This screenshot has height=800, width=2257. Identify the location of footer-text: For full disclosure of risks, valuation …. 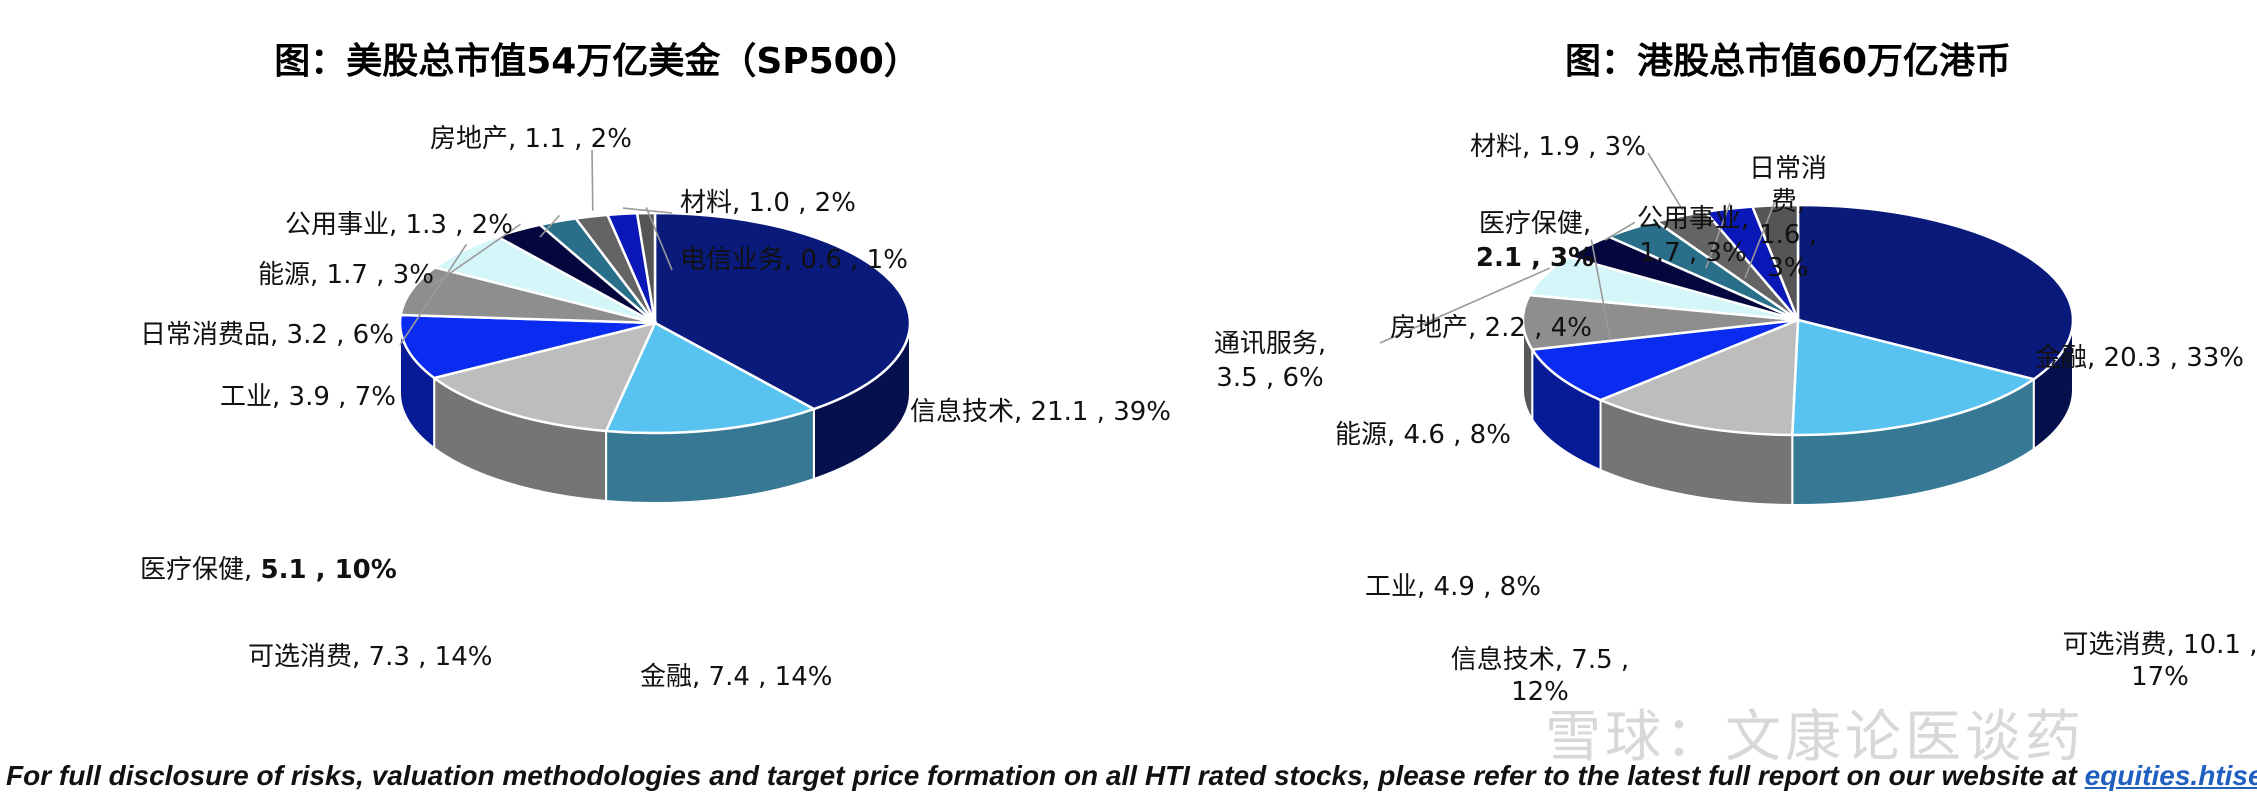
(1045, 775).